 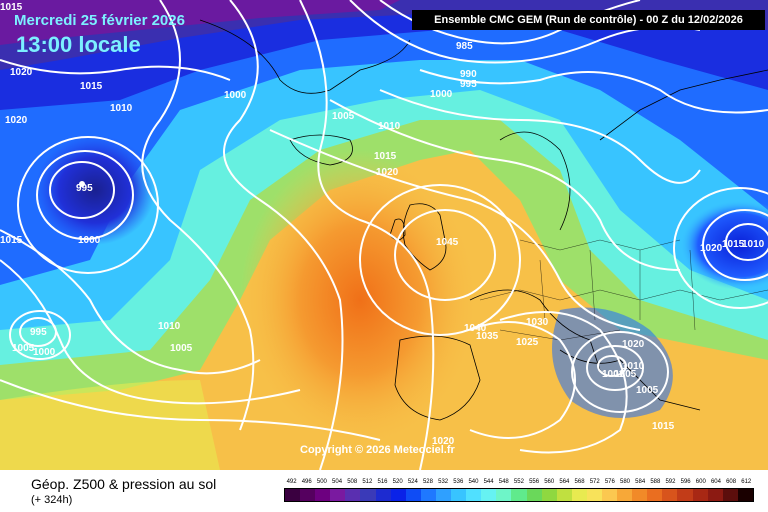 I want to click on scale-tick-label: 556, so click(x=534, y=482).